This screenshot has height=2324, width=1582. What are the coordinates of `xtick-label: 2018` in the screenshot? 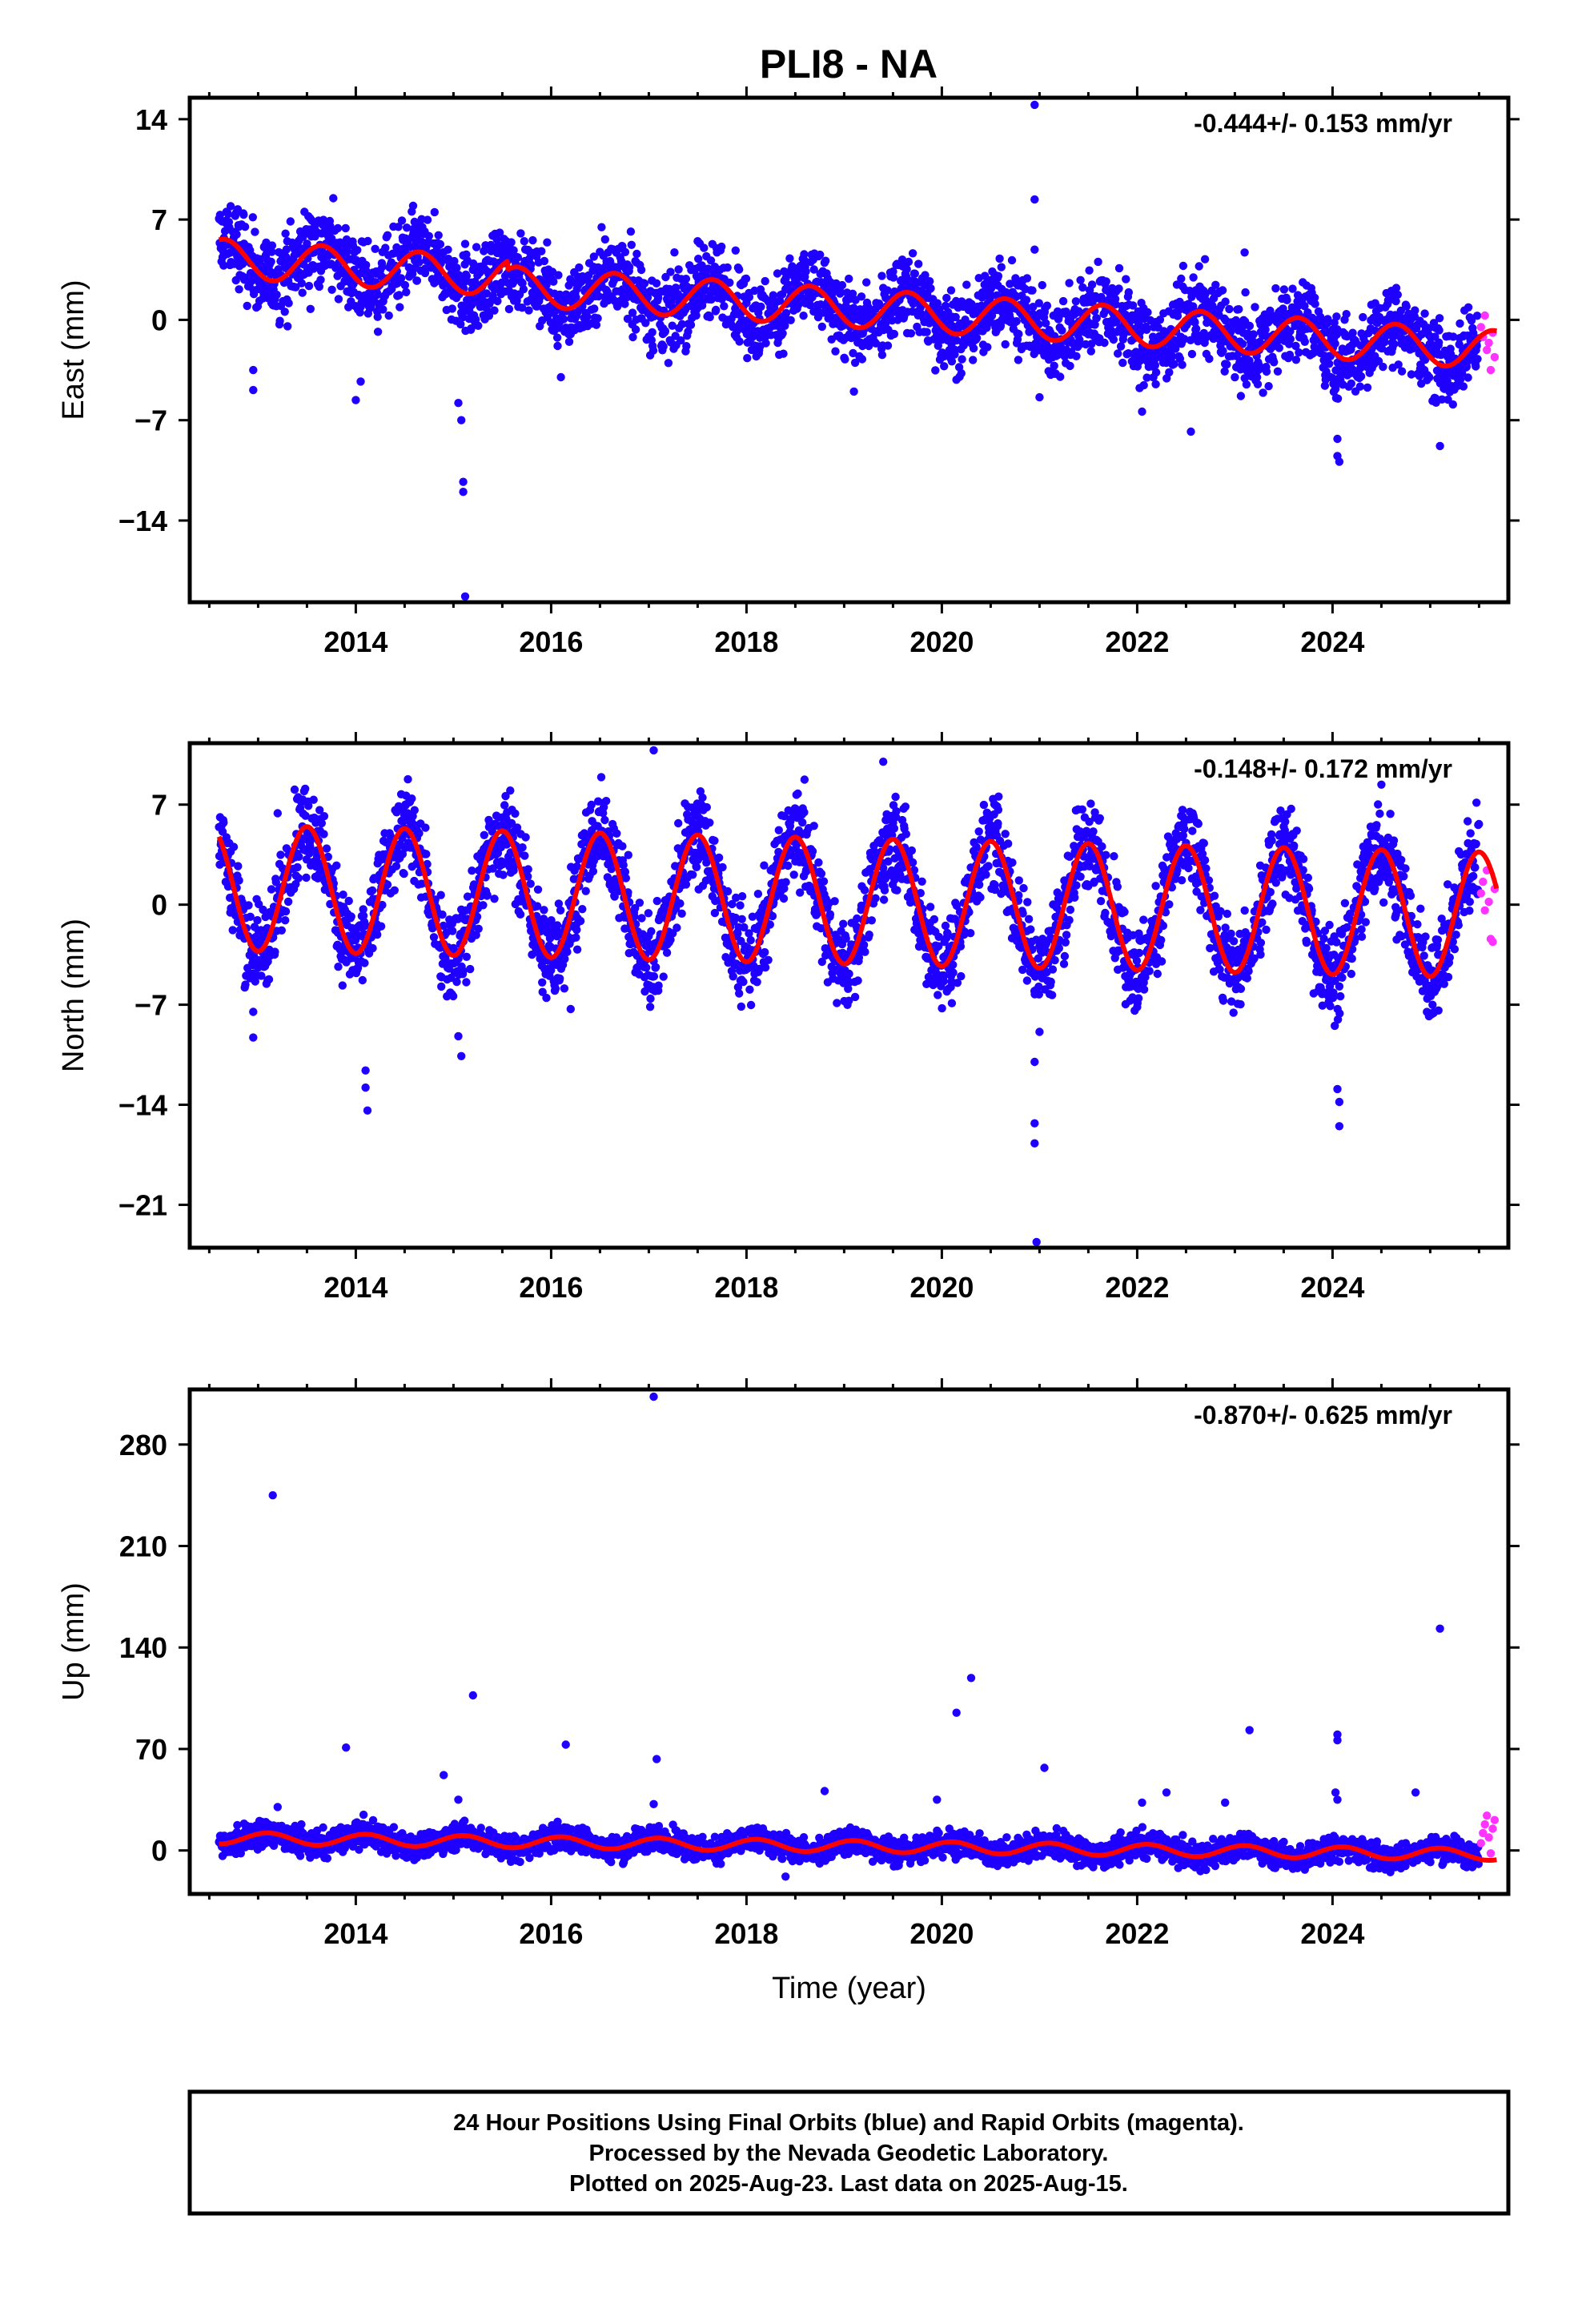 It's located at (746, 641).